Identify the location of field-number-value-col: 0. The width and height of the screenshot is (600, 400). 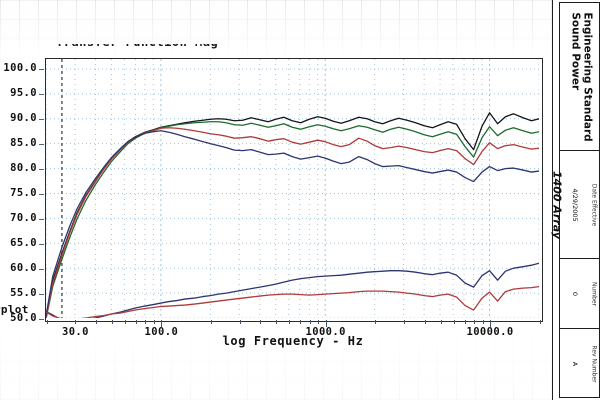
(574, 293).